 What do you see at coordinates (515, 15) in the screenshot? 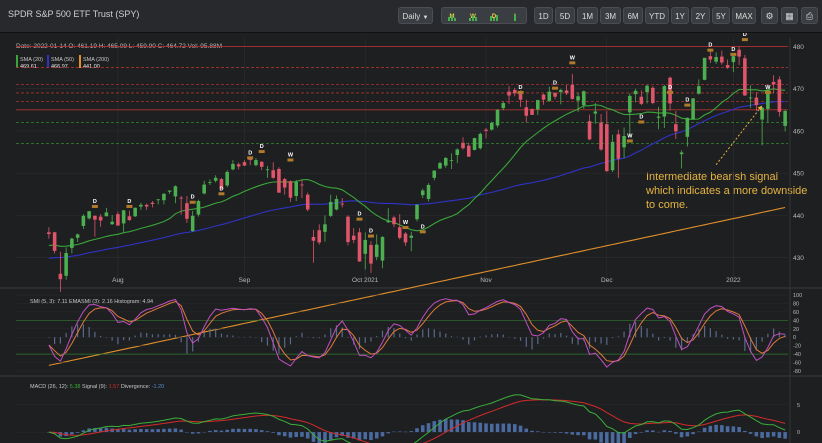
I see `mini-chart-intraday: I` at bounding box center [515, 15].